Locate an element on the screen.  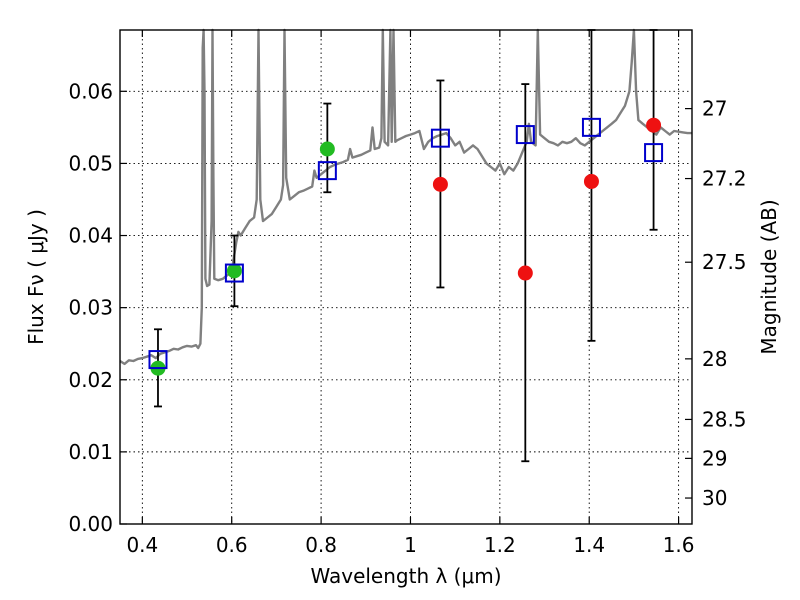
y-tick-label: 0.01 is located at coordinates (90, 452).